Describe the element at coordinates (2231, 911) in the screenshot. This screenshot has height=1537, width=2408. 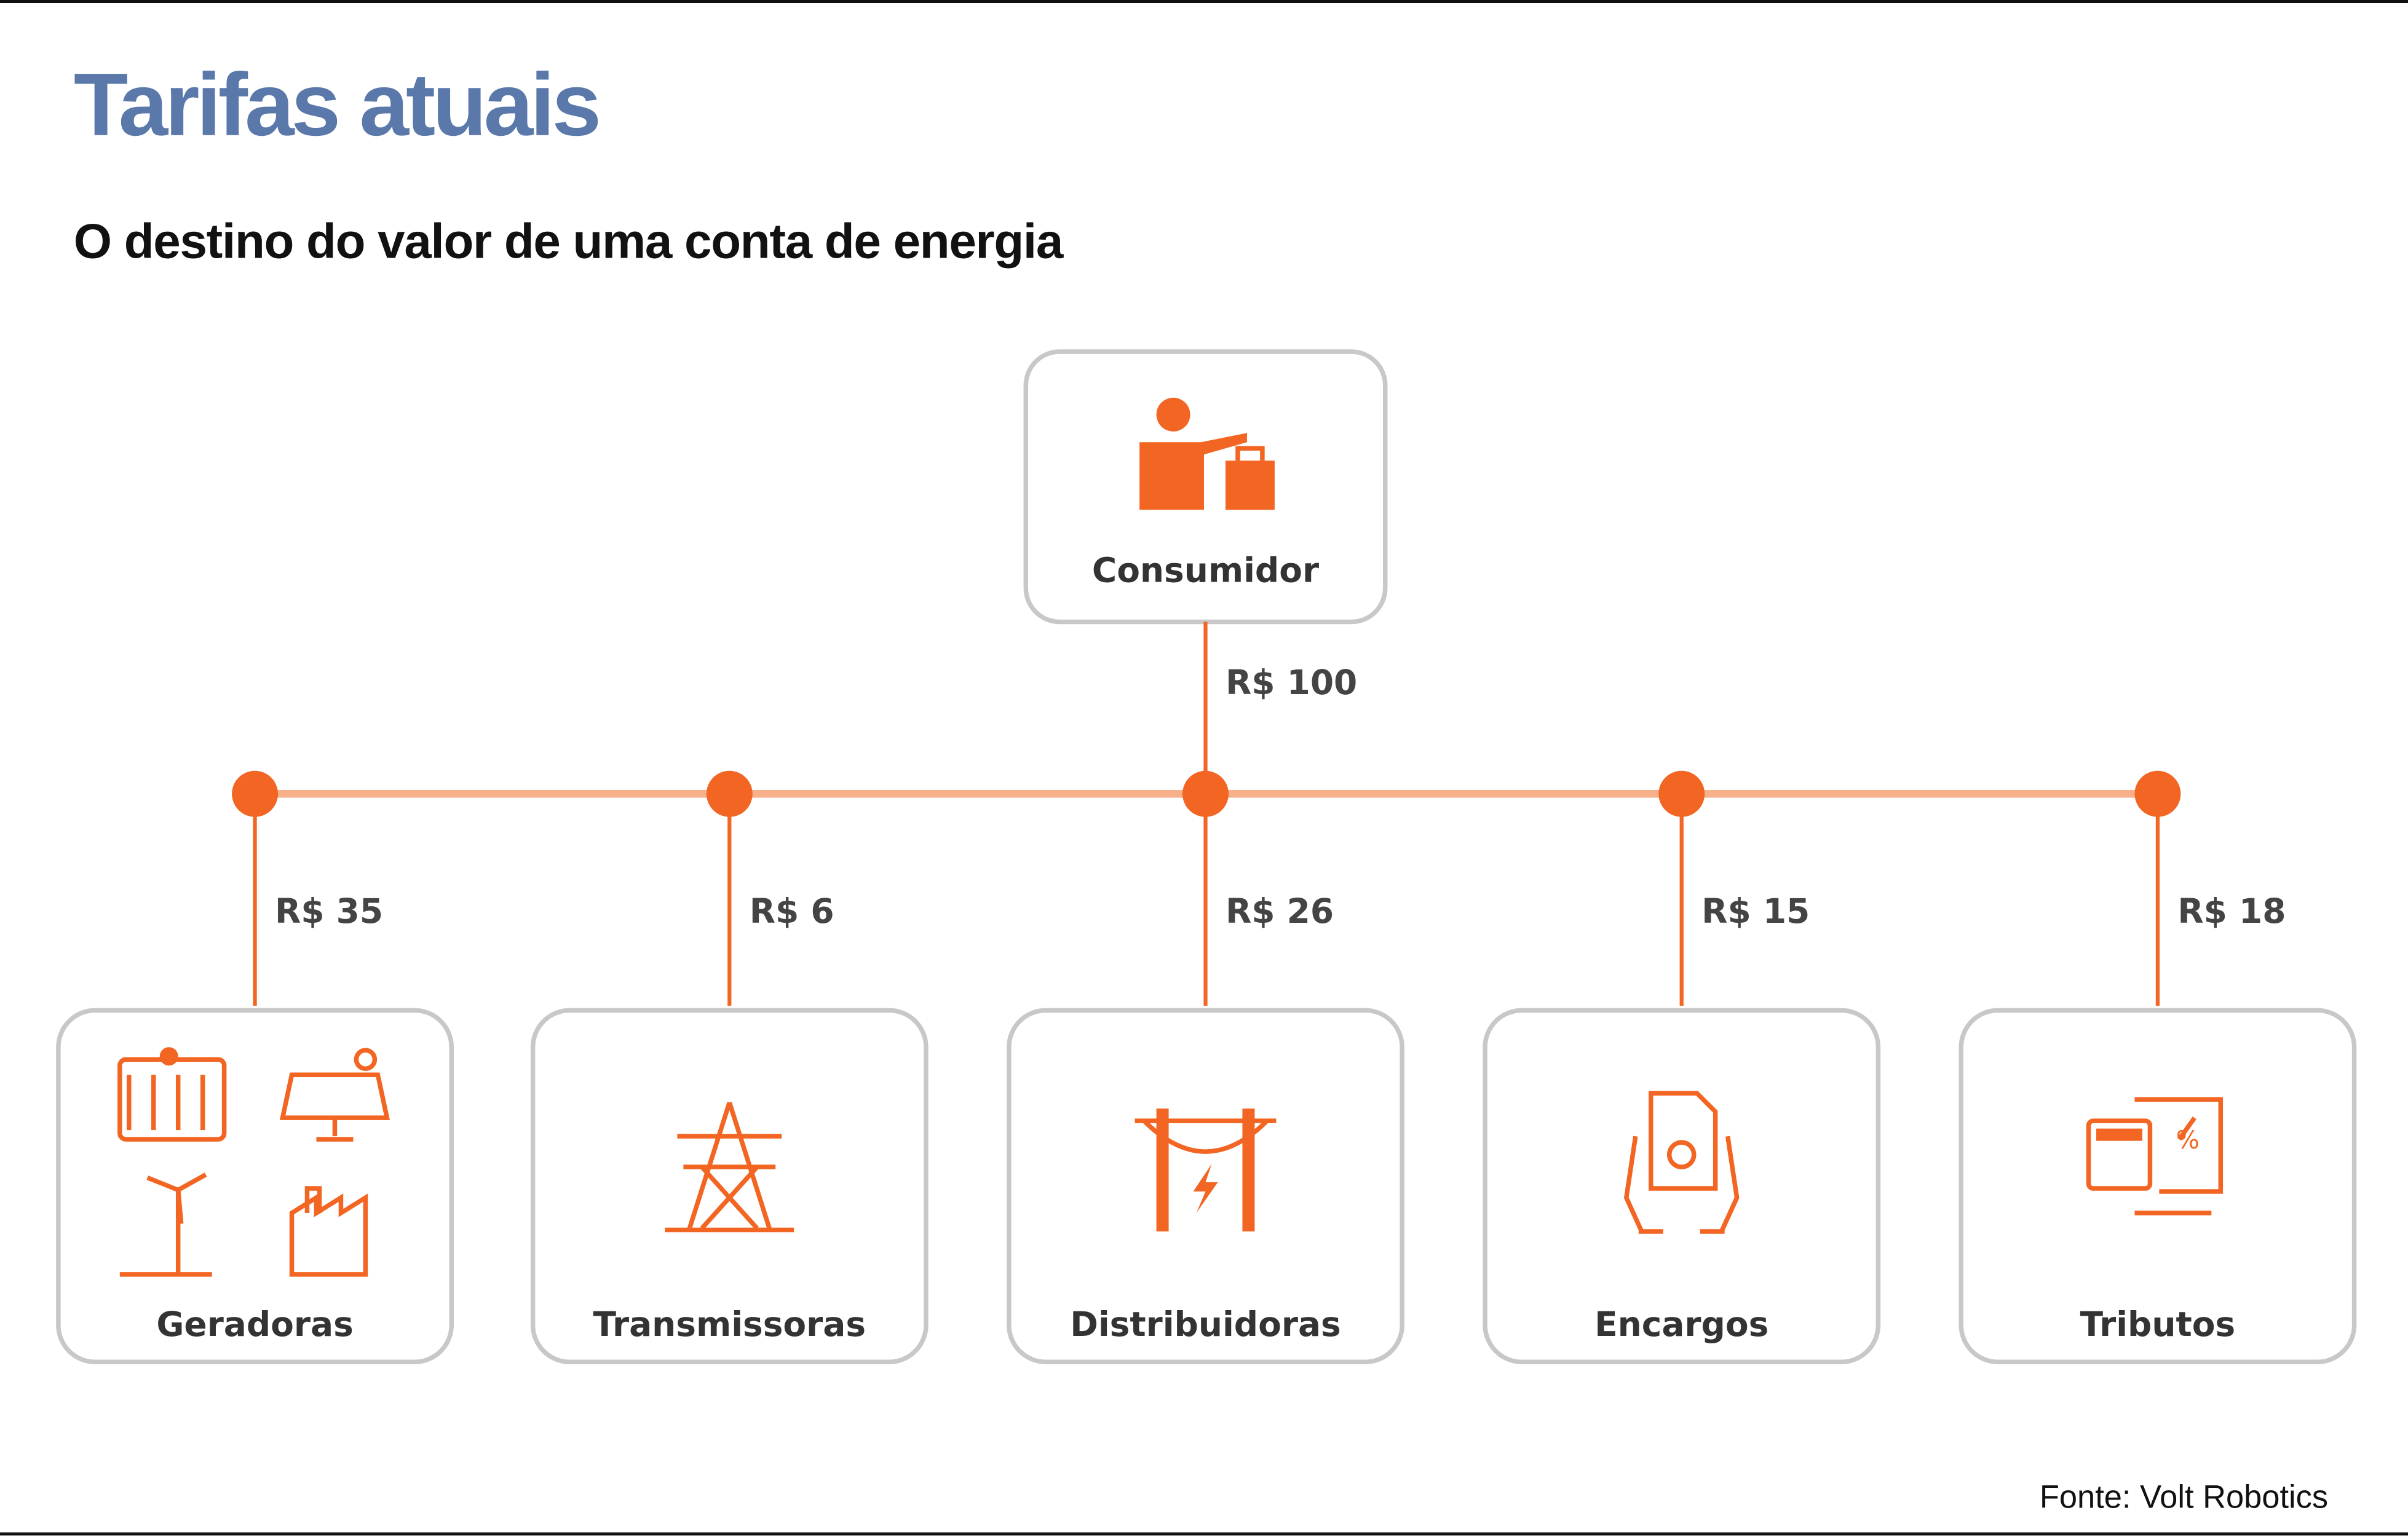
I see `amount-label: R$ 18` at that location.